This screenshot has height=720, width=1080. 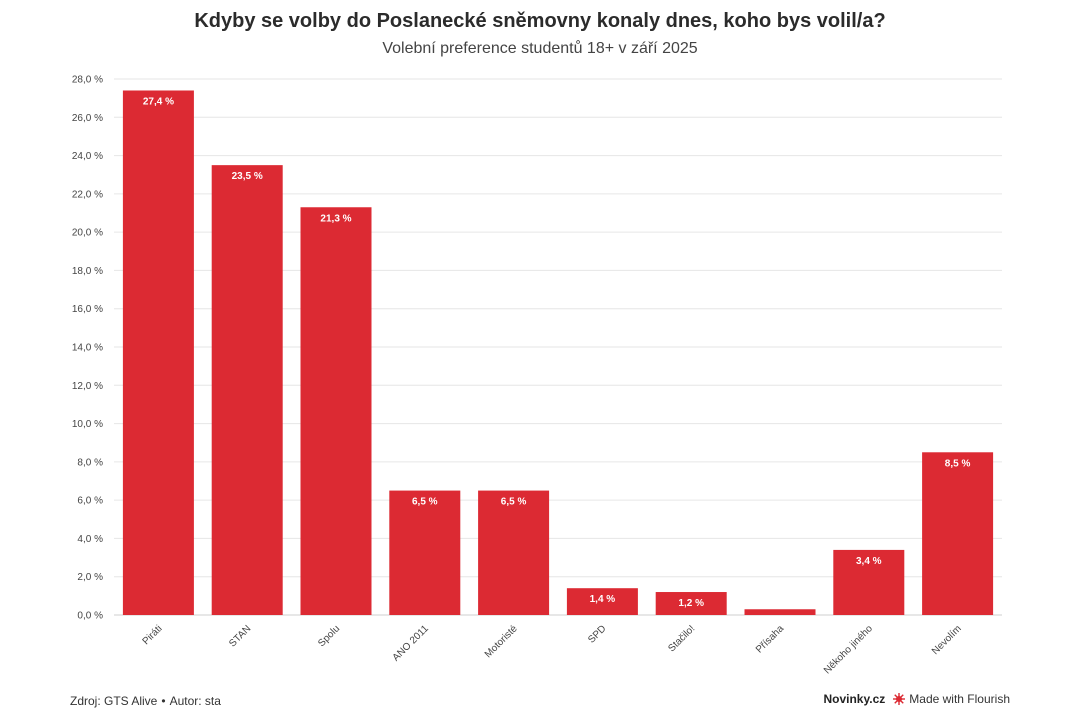 I want to click on data-label: 3,4 %, so click(x=869, y=561).